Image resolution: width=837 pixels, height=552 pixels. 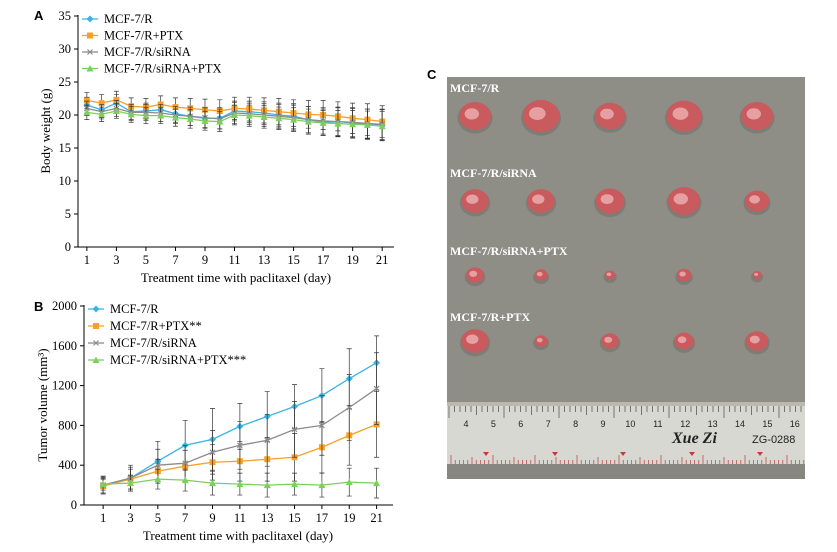 What do you see at coordinates (64, 346) in the screenshot?
I see `b-y-tick-label-4: 1600` at bounding box center [64, 346].